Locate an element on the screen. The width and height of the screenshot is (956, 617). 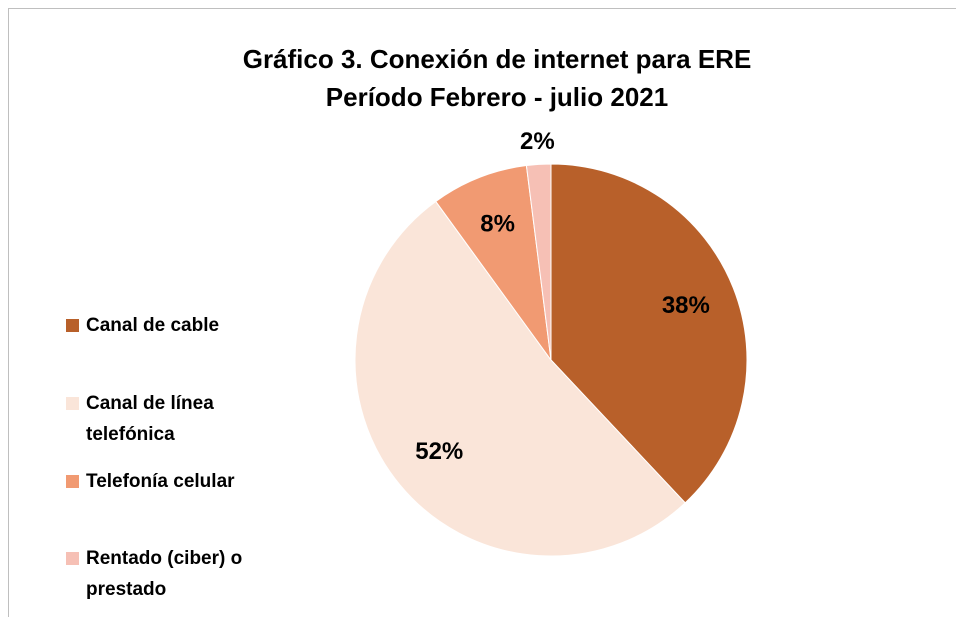
chart-subtitle: Período Febrero - julio 2021 is located at coordinates (497, 97).